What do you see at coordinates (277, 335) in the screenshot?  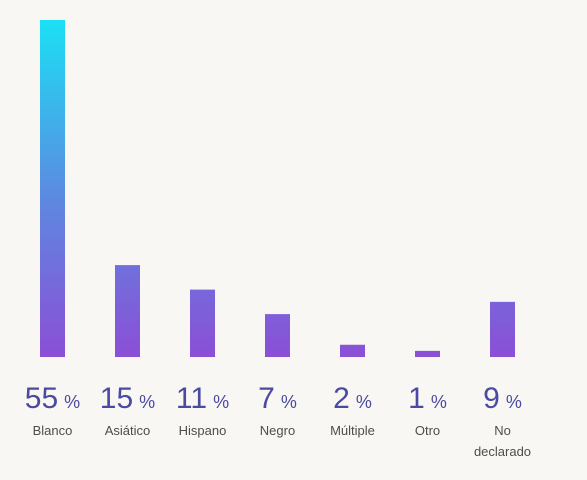 I see `bar-negro` at bounding box center [277, 335].